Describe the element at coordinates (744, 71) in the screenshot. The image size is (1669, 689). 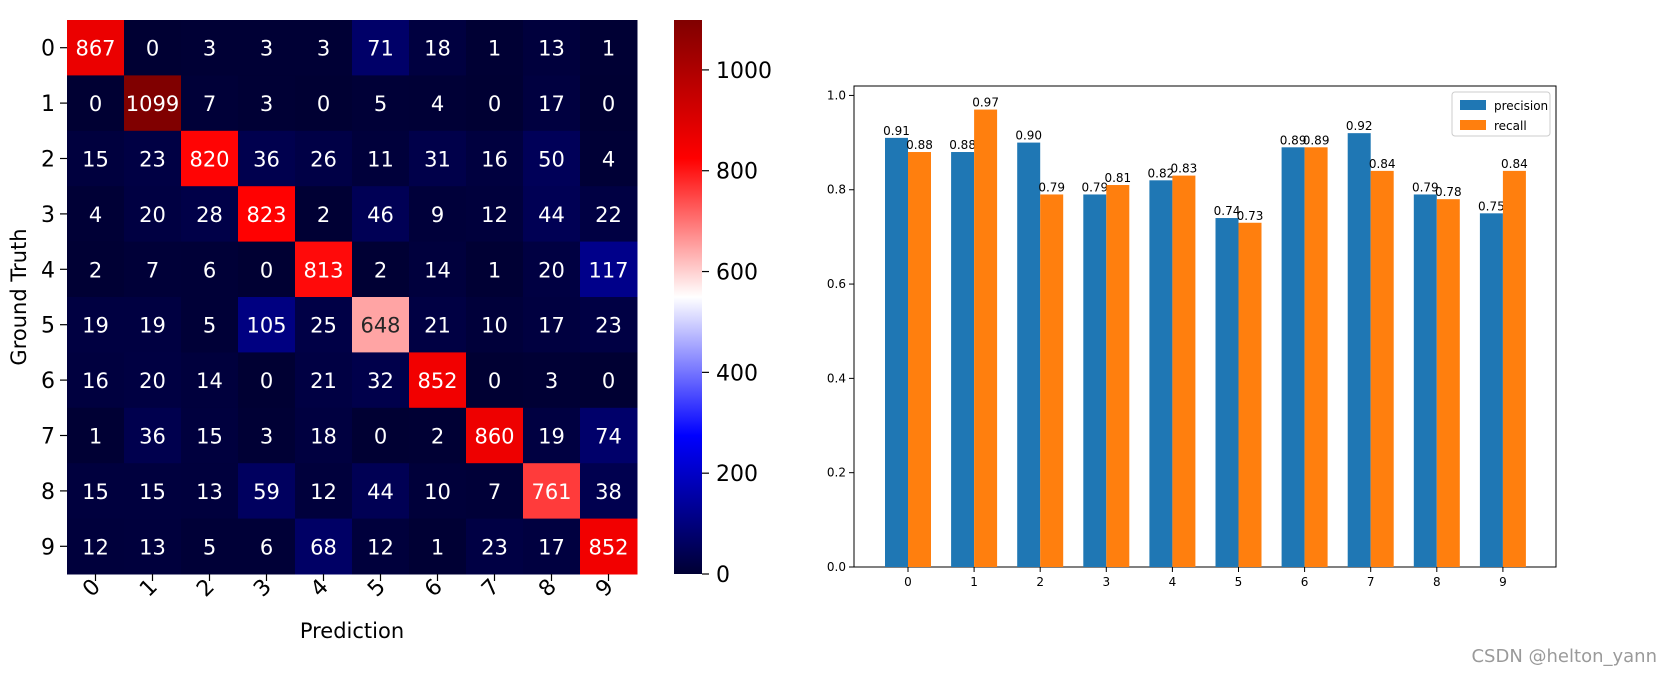
I see `colorbar-tick-label: 1000` at that location.